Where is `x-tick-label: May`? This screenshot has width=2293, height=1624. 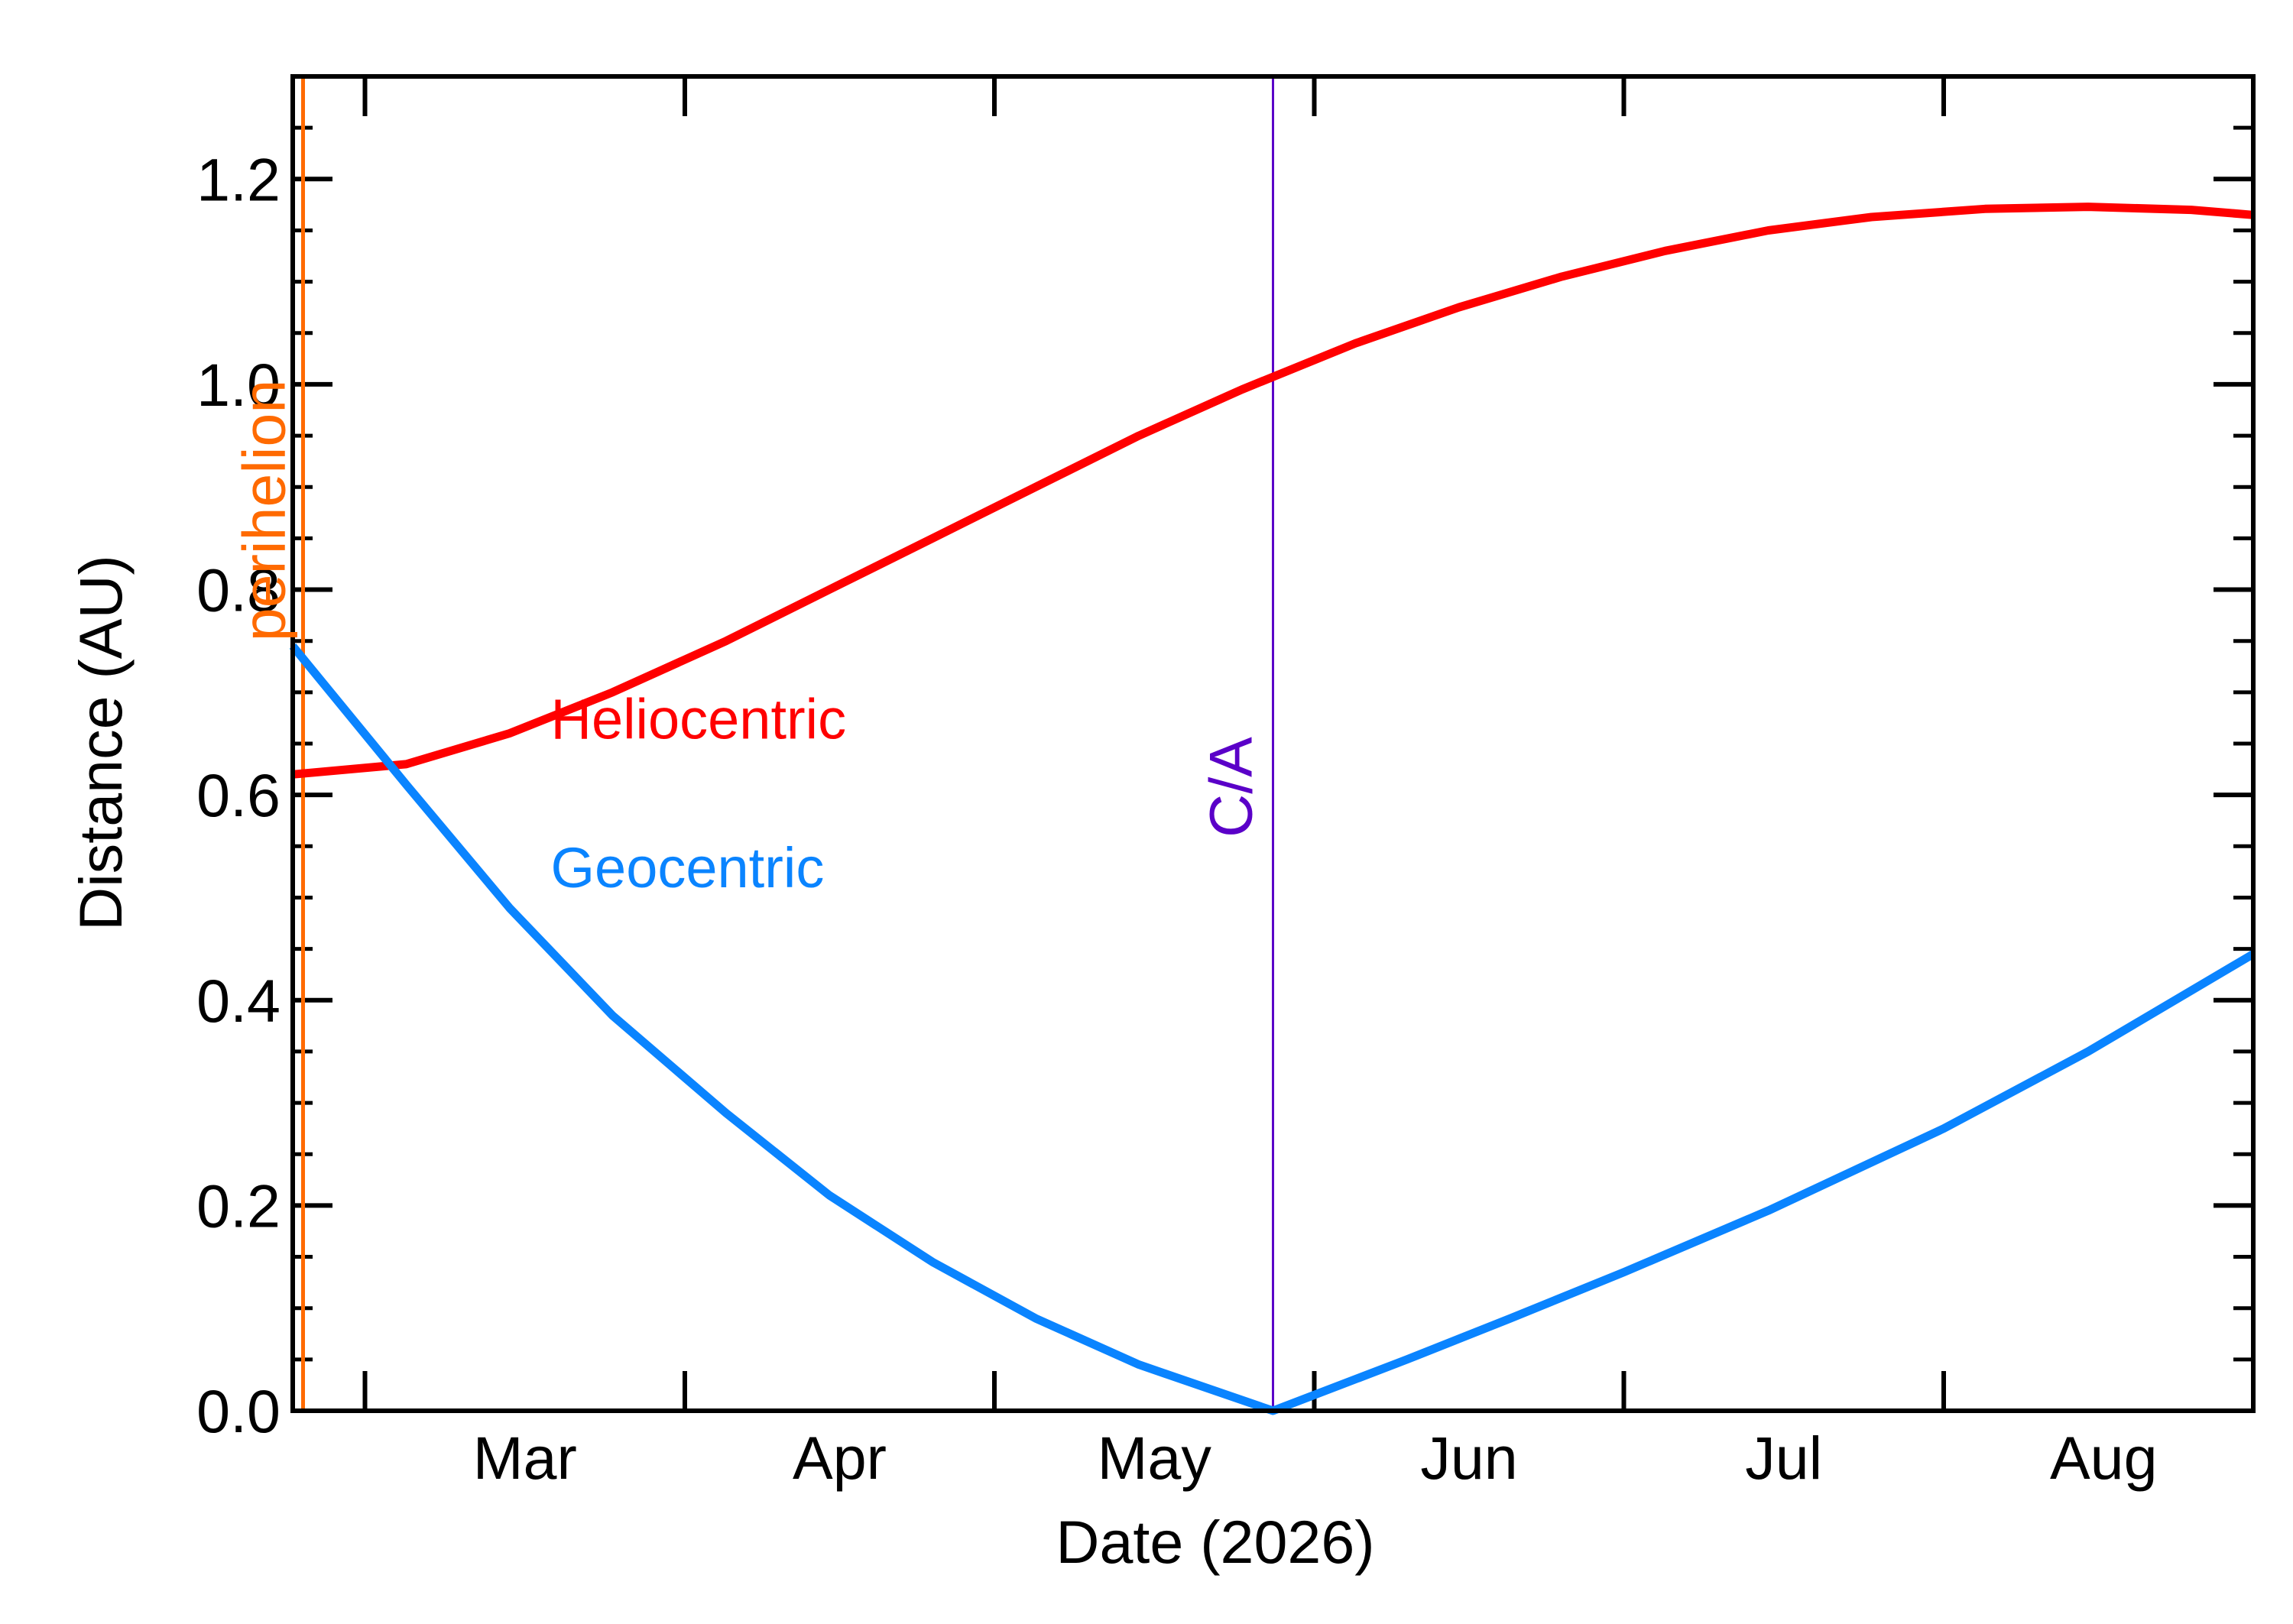 x-tick-label: May is located at coordinates (1155, 1458).